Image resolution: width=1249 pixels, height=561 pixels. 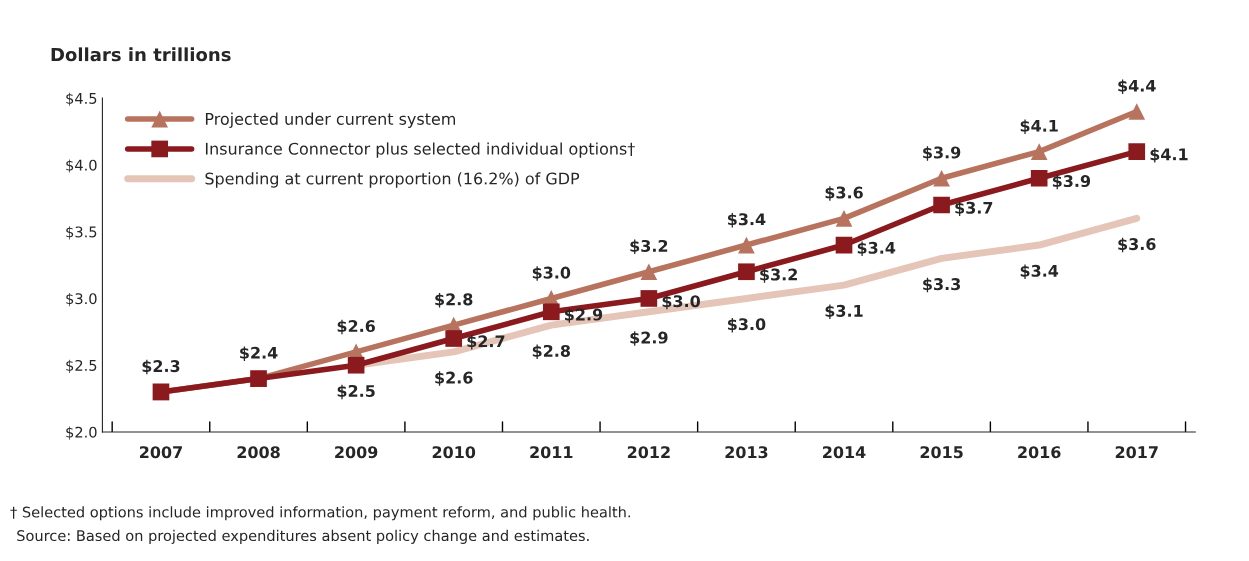 I want to click on source-note: Source: Based on projected expenditures absent policy change and estimates., so click(x=303, y=536).